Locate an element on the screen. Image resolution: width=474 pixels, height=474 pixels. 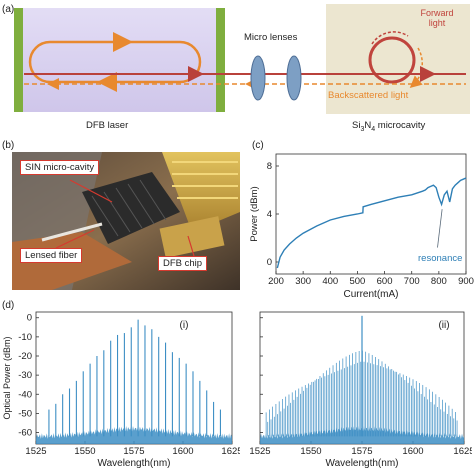
laser-mirror-right is located at coordinates (220, 60).